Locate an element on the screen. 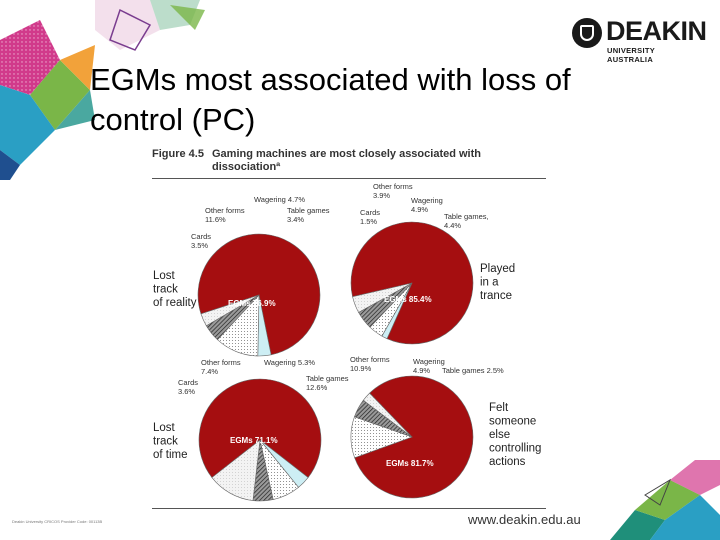 This screenshot has width=720, height=540. deakin-logo: DEAKIN UNIVERSITY AUSTRALIA is located at coordinates (639, 40).